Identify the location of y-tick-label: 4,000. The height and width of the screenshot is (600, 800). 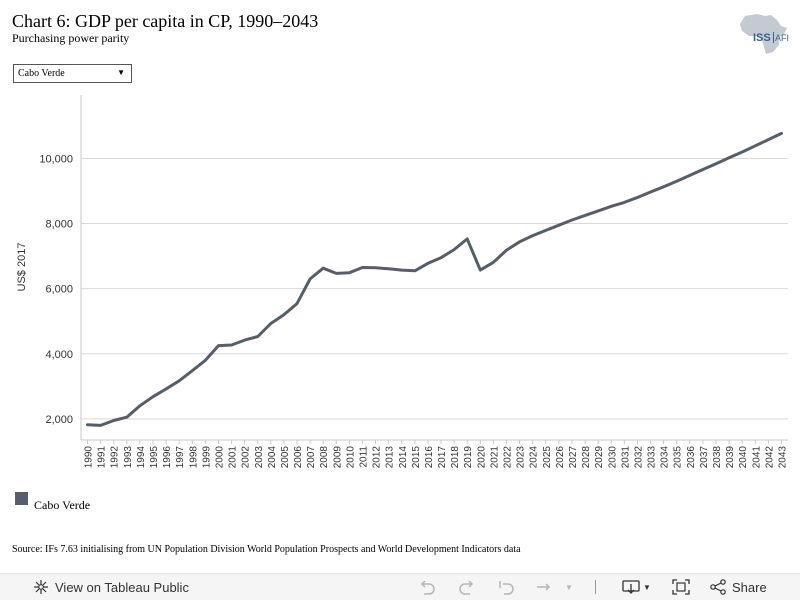
(59, 355).